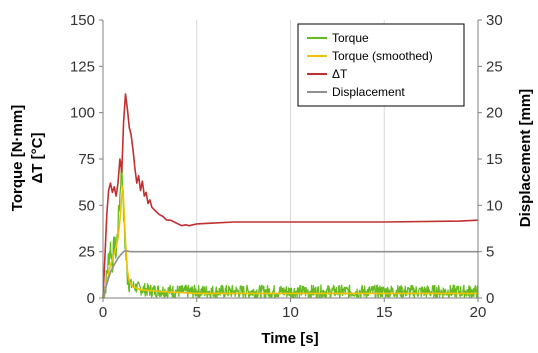 This screenshot has width=538, height=353. Describe the element at coordinates (86, 252) in the screenshot. I see `y-tick-label: 25` at that location.